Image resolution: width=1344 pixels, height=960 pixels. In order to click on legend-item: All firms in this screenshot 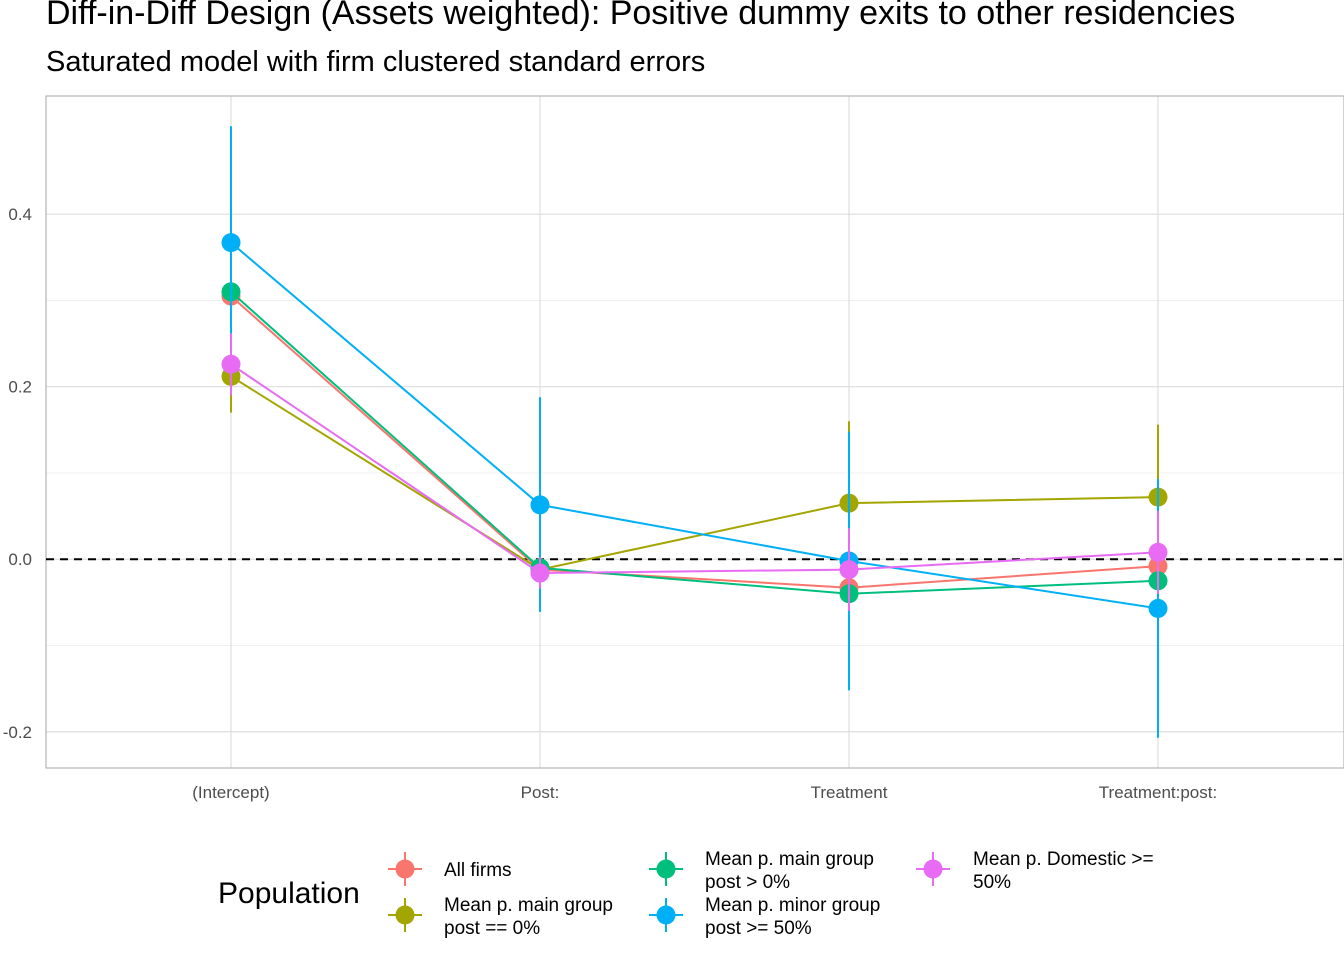, I will do `click(450, 869)`.